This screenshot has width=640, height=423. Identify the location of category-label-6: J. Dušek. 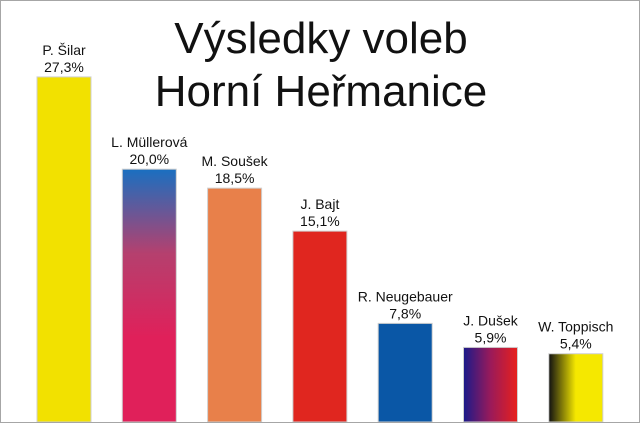
(490, 320).